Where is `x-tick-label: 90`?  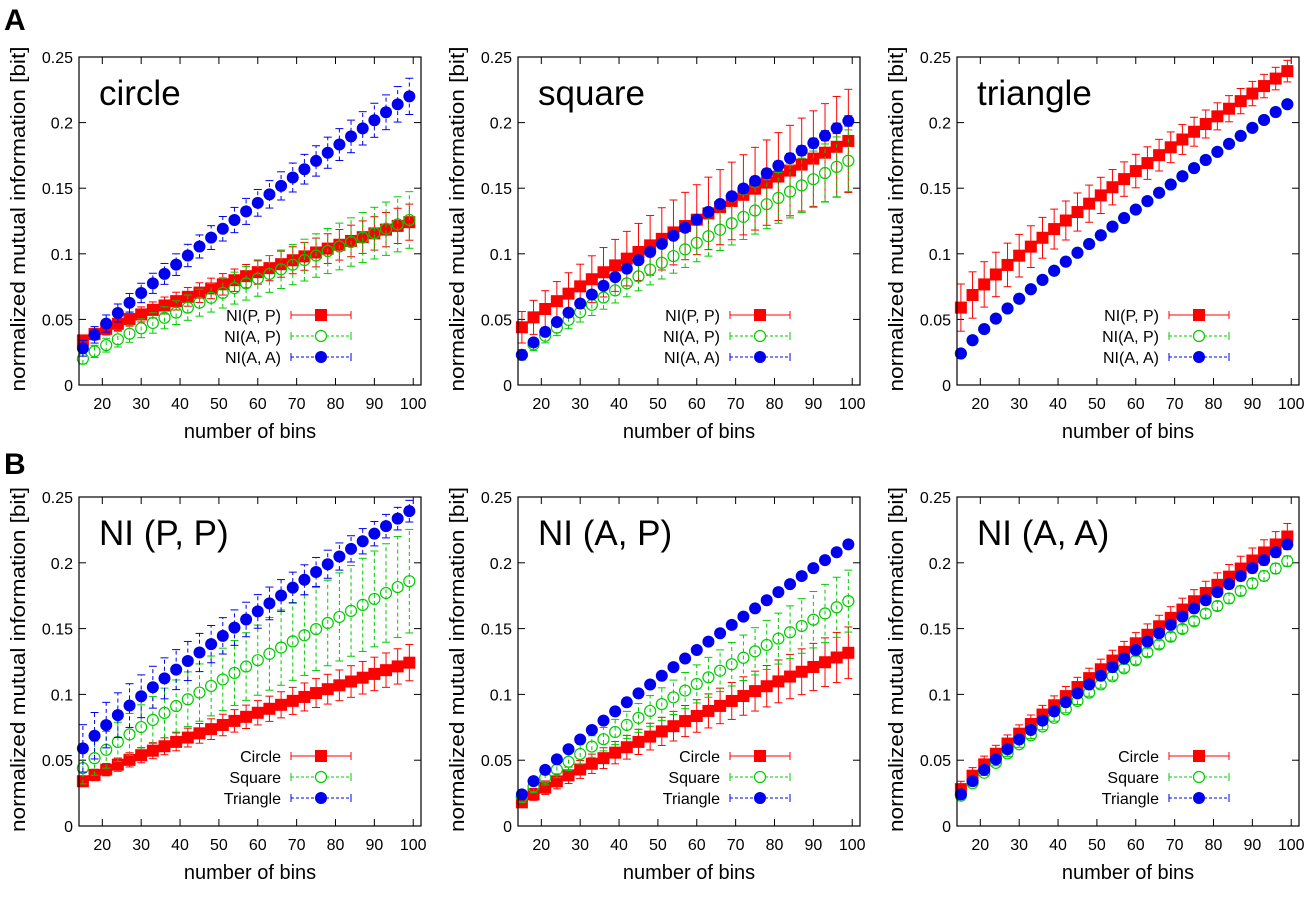
x-tick-label: 90 is located at coordinates (1252, 845).